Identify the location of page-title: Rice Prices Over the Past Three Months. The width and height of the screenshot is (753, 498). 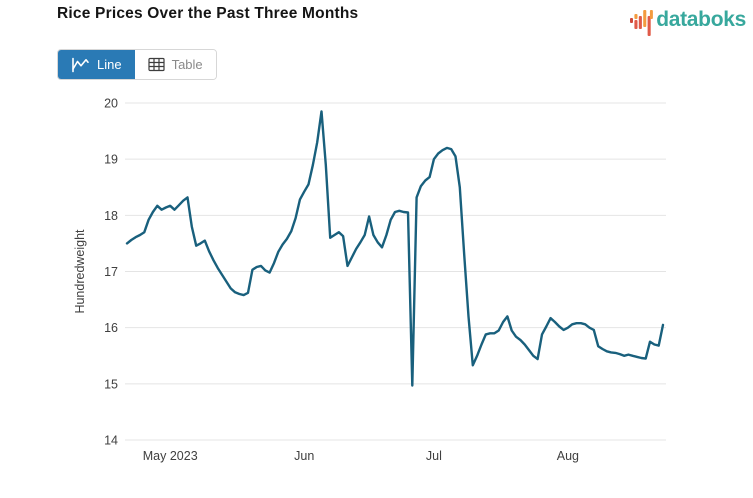
(208, 13).